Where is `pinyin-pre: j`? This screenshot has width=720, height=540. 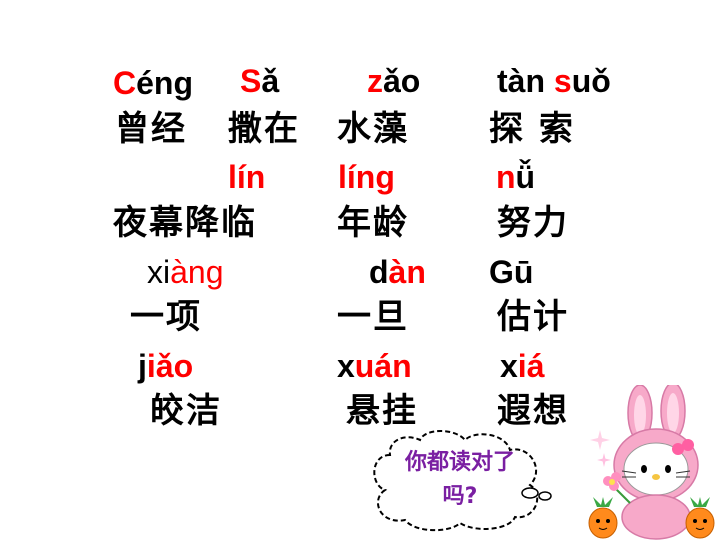 pinyin-pre: j is located at coordinates (142, 366).